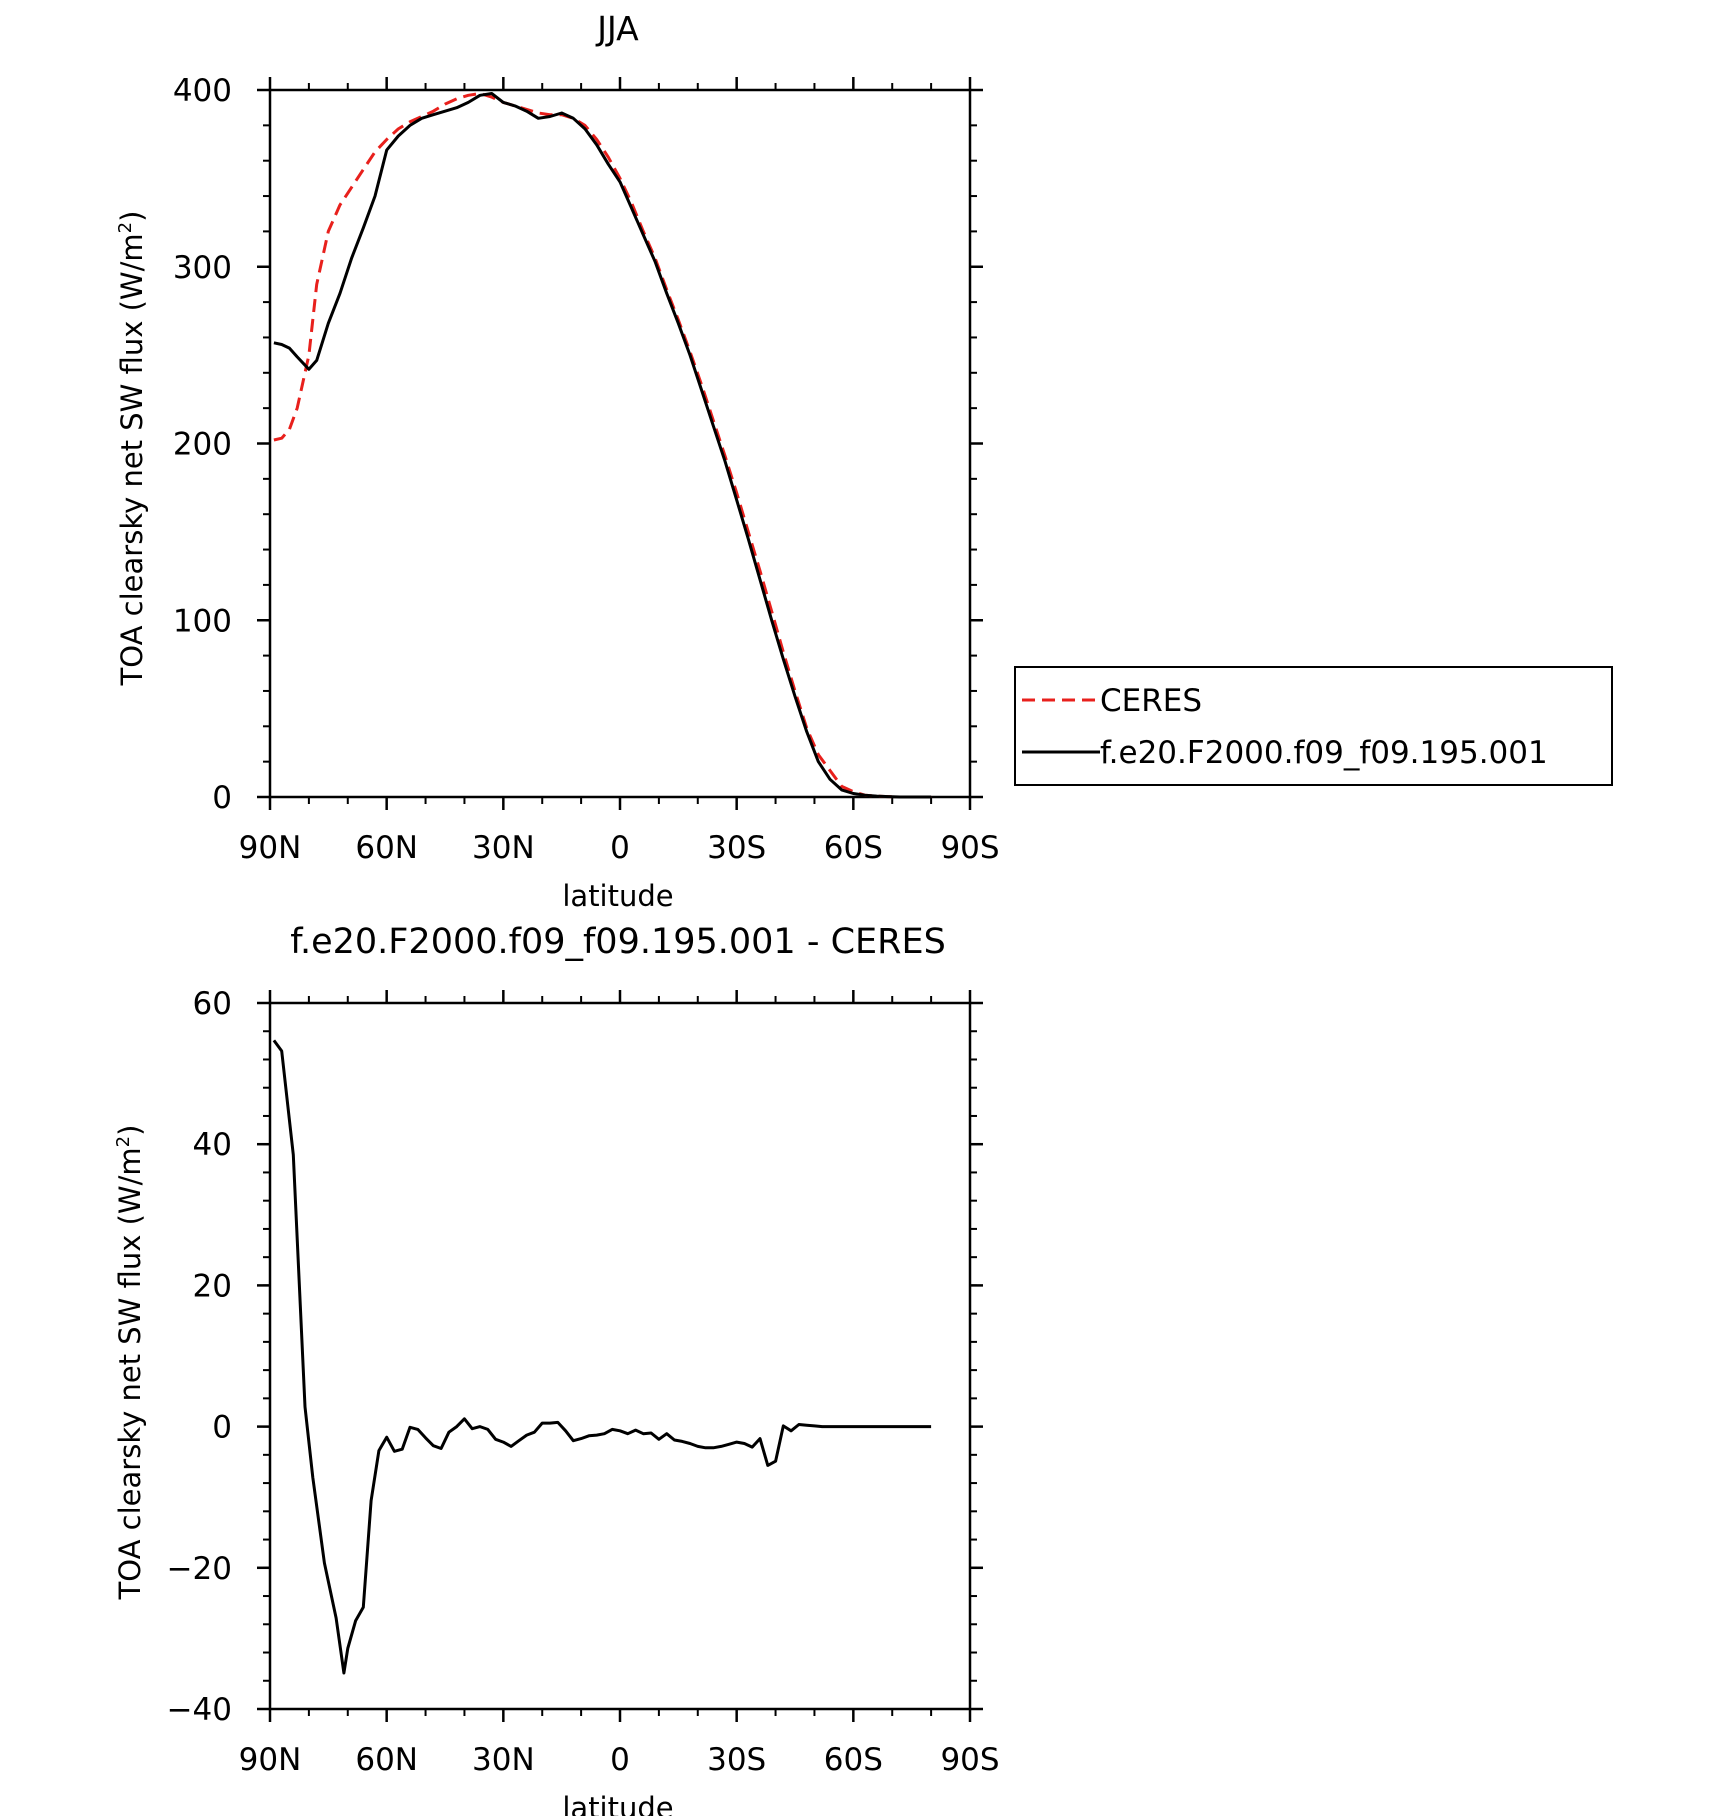  Describe the element at coordinates (202, 91) in the screenshot. I see `y-tick-label: 400` at that location.